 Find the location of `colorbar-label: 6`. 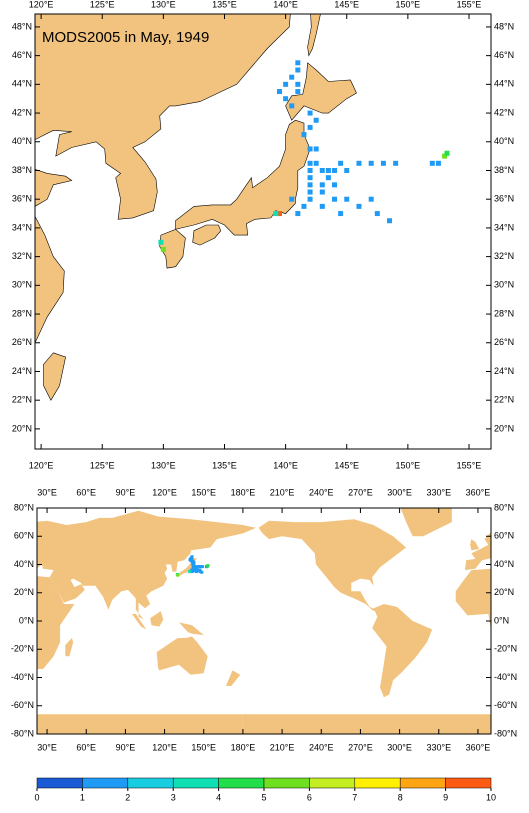

colorbar-label: 6 is located at coordinates (309, 797).